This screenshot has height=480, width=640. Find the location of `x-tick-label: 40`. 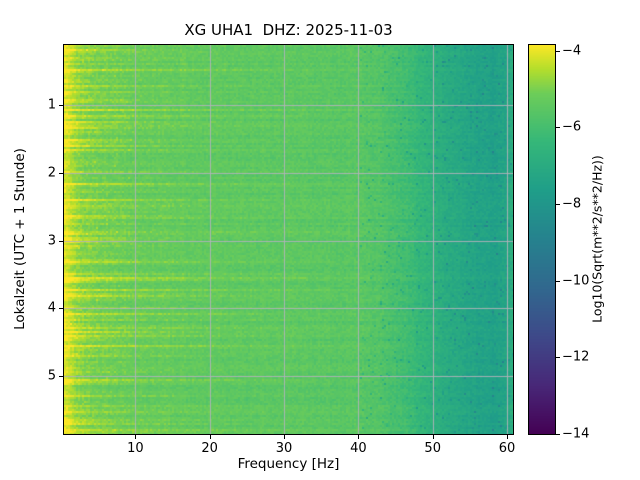

x-tick-label: 40 is located at coordinates (358, 448).